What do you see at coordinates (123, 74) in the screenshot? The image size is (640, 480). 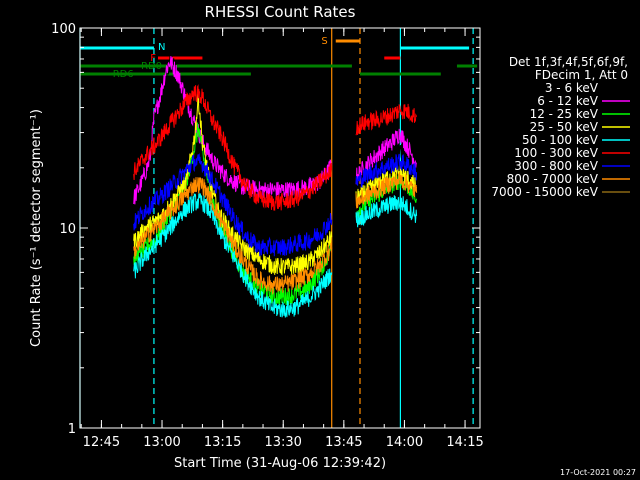 I see `state-label-rd6: RD6` at bounding box center [123, 74].